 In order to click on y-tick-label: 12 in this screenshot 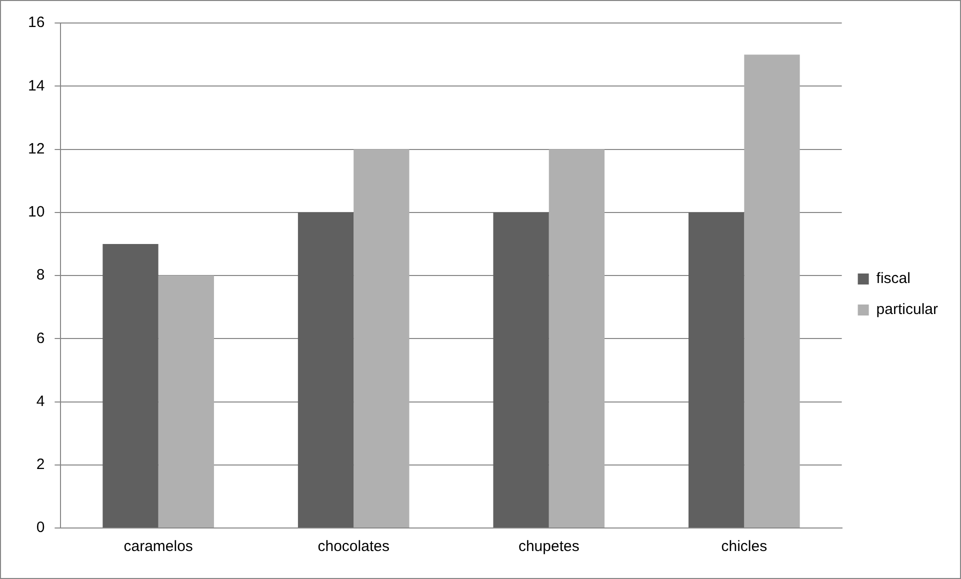, I will do `click(36, 149)`.